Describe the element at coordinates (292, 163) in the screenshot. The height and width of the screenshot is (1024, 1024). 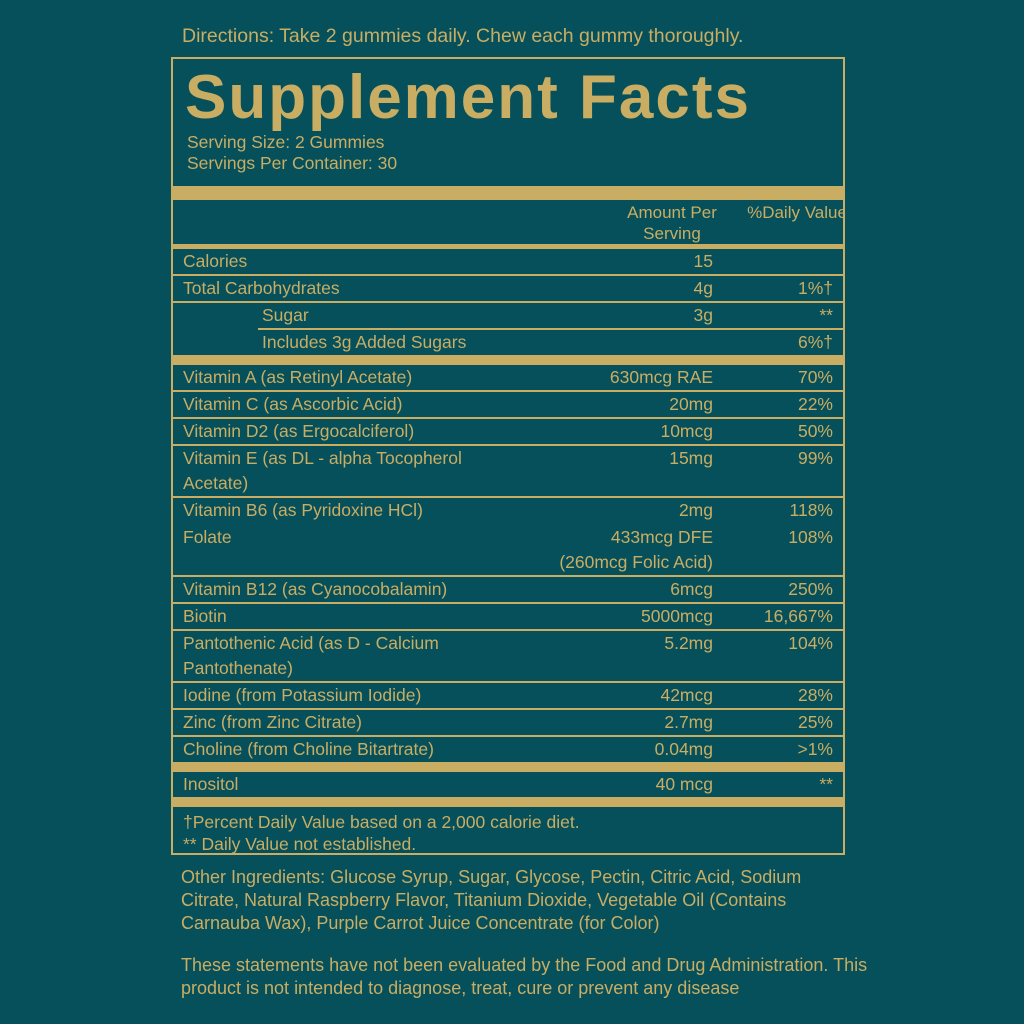
I see `servings-per-container: Servings Per Container: 30` at that location.